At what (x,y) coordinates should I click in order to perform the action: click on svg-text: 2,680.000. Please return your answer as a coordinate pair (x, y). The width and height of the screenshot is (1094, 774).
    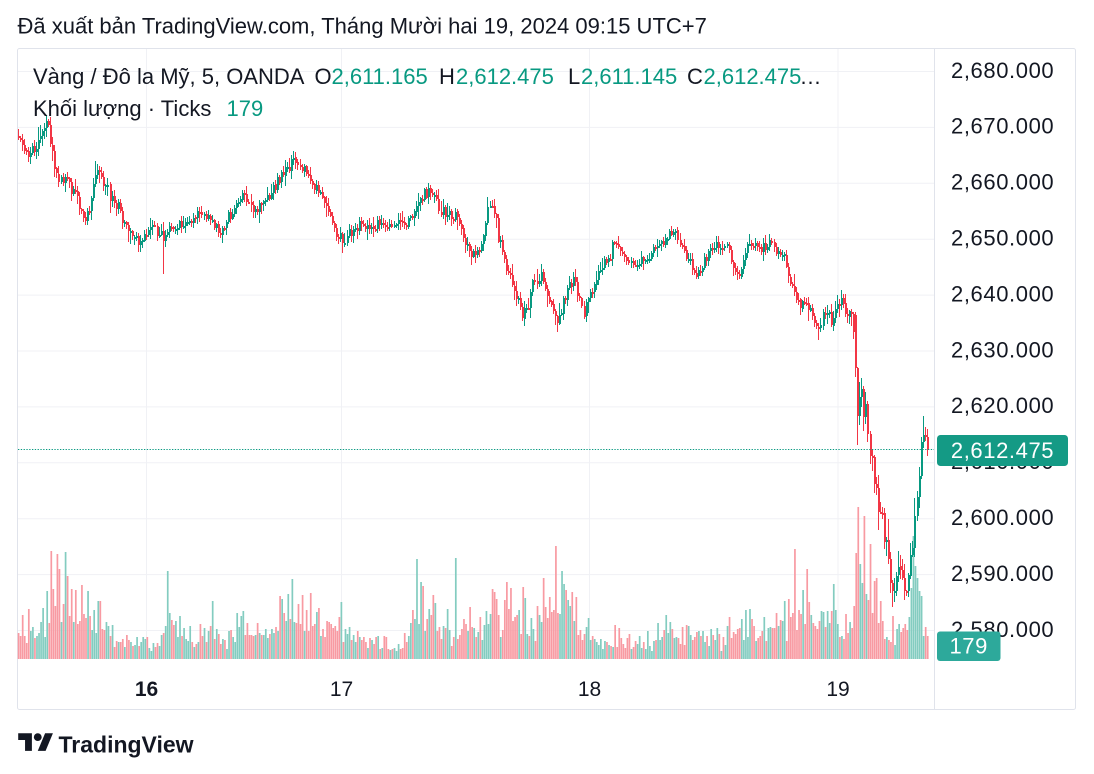
    Looking at the image, I should click on (1002, 70).